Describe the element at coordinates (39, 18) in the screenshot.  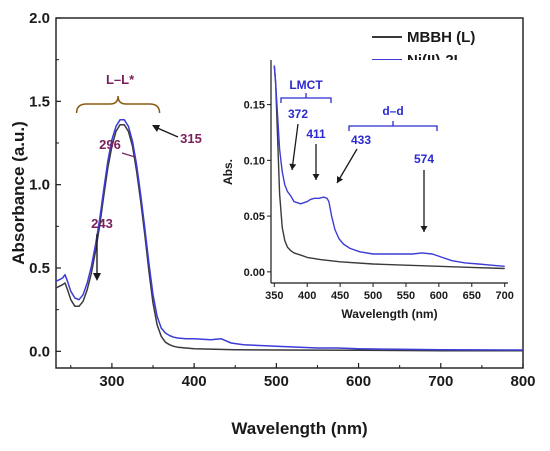
I see `main-y-tick-label: 2.0` at that location.